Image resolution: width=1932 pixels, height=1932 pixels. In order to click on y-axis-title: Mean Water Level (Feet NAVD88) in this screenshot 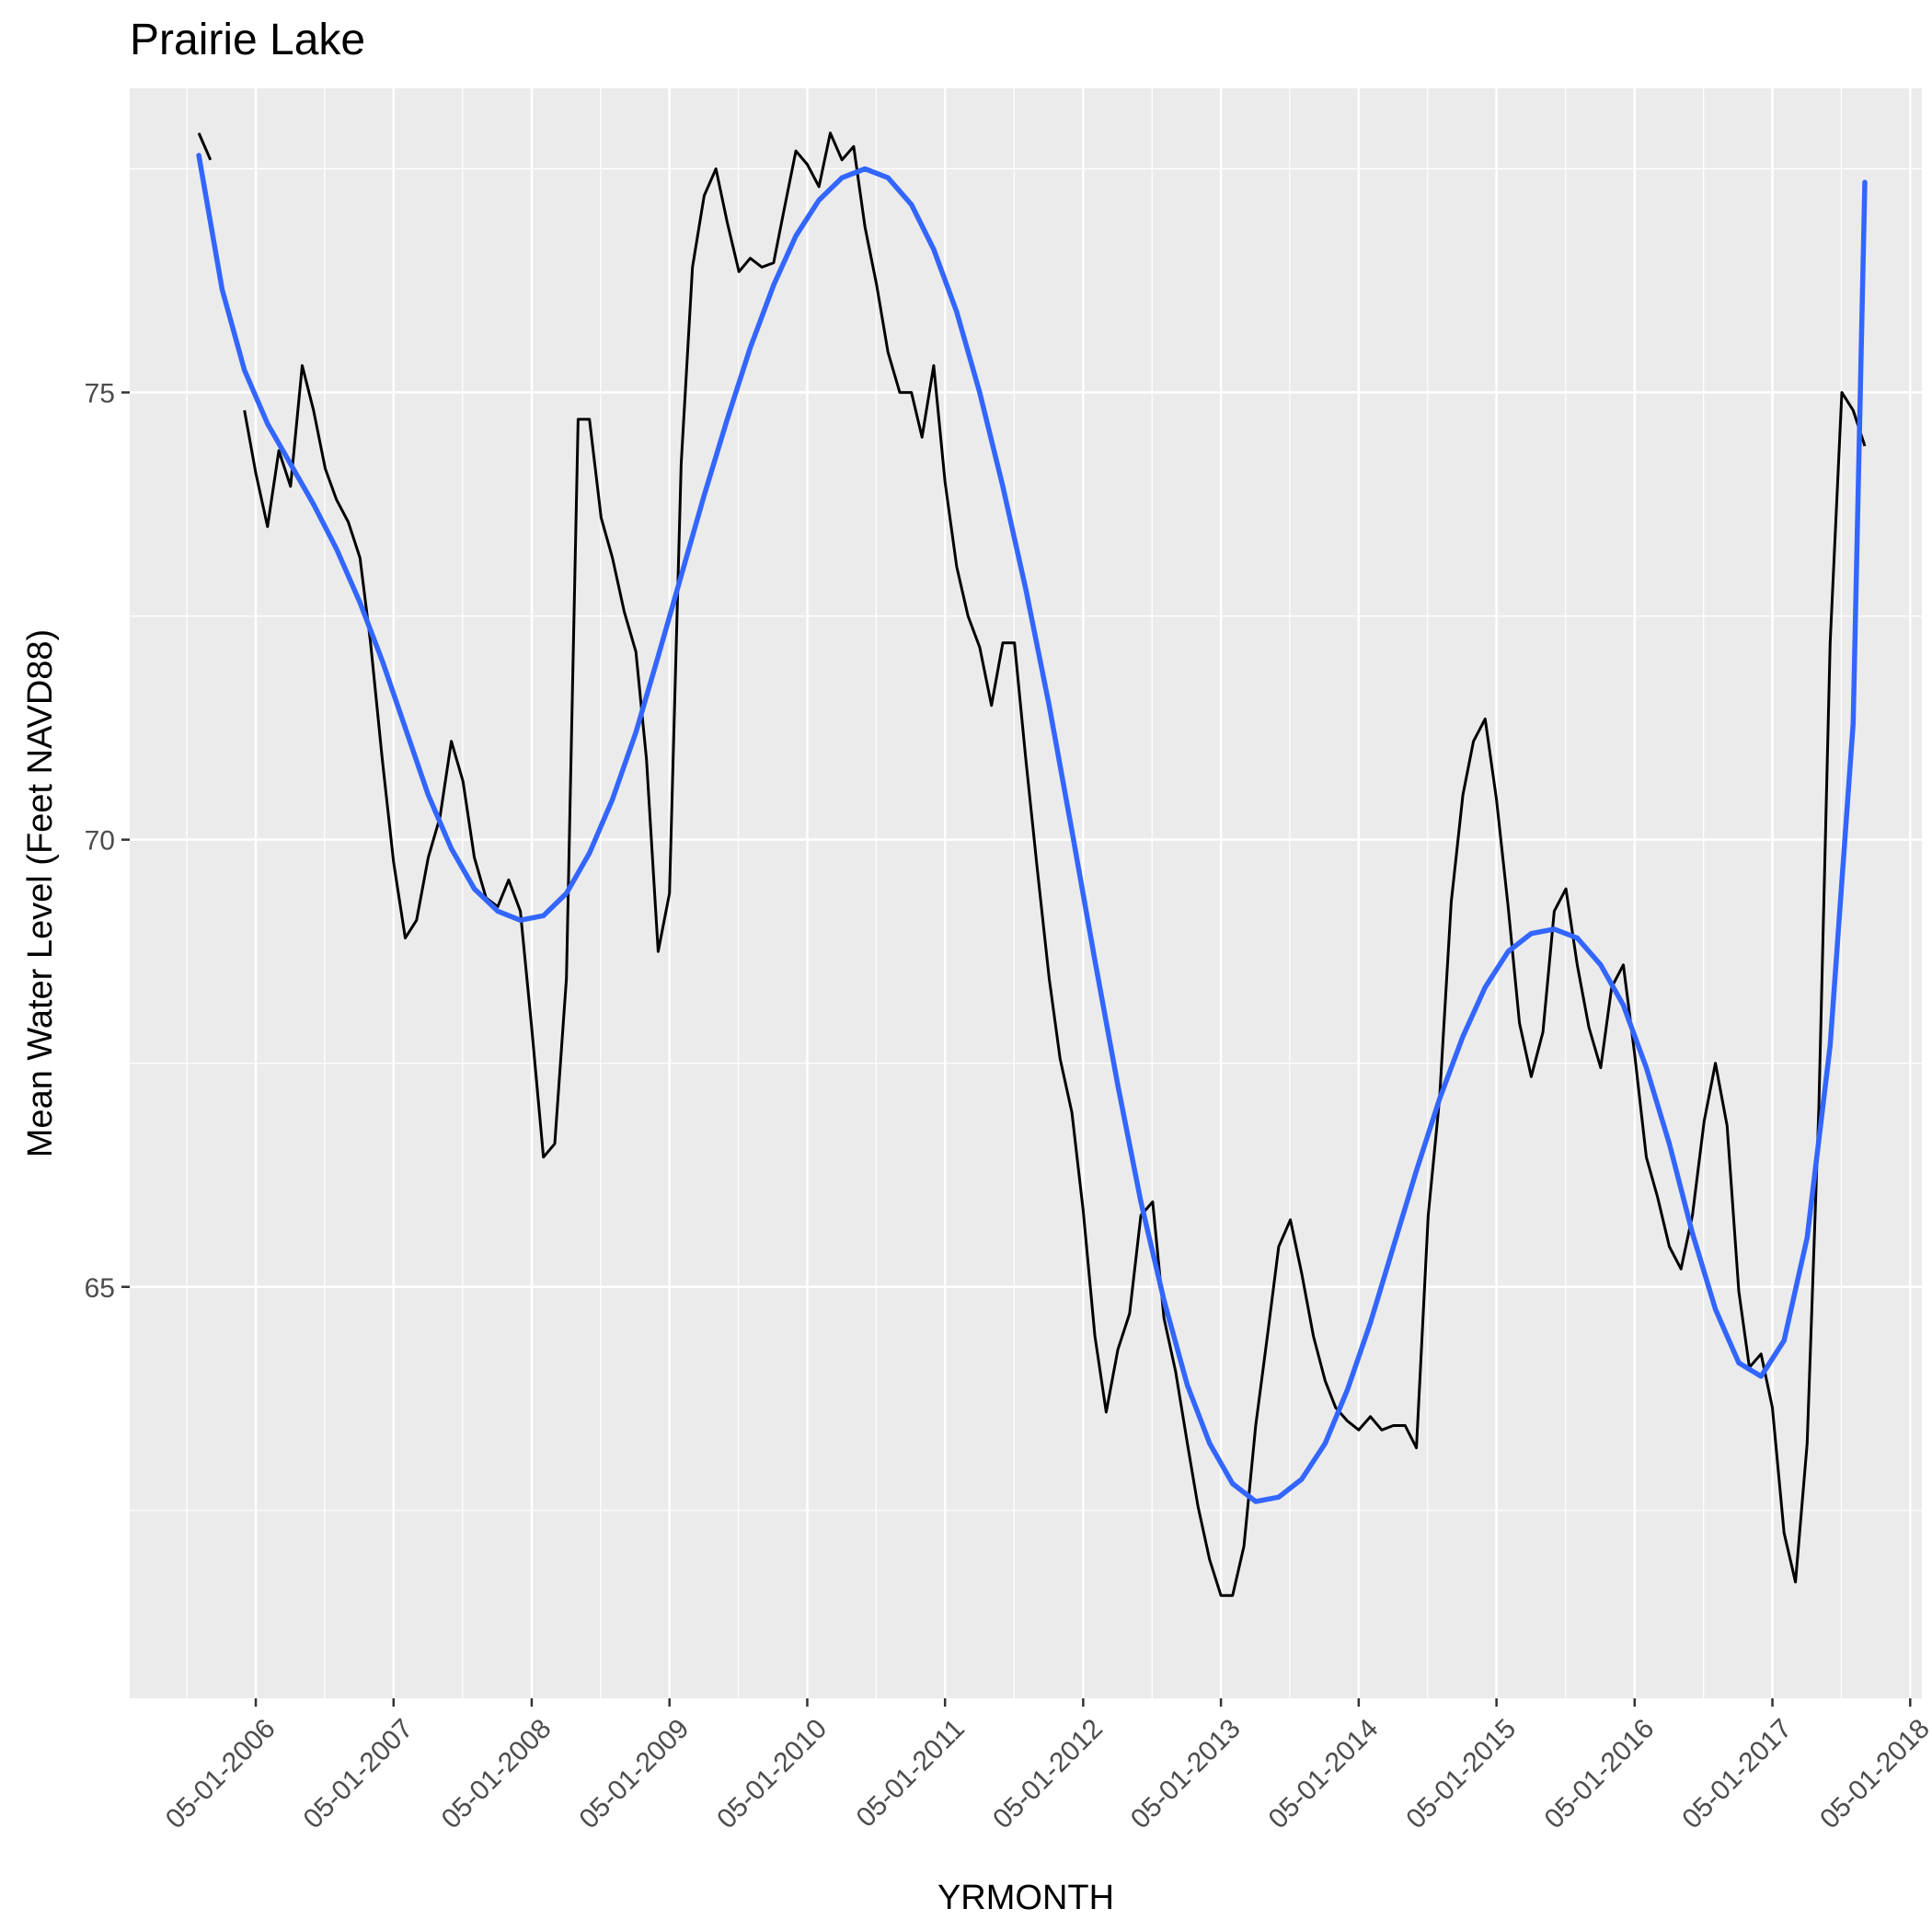, I will do `click(40, 893)`.